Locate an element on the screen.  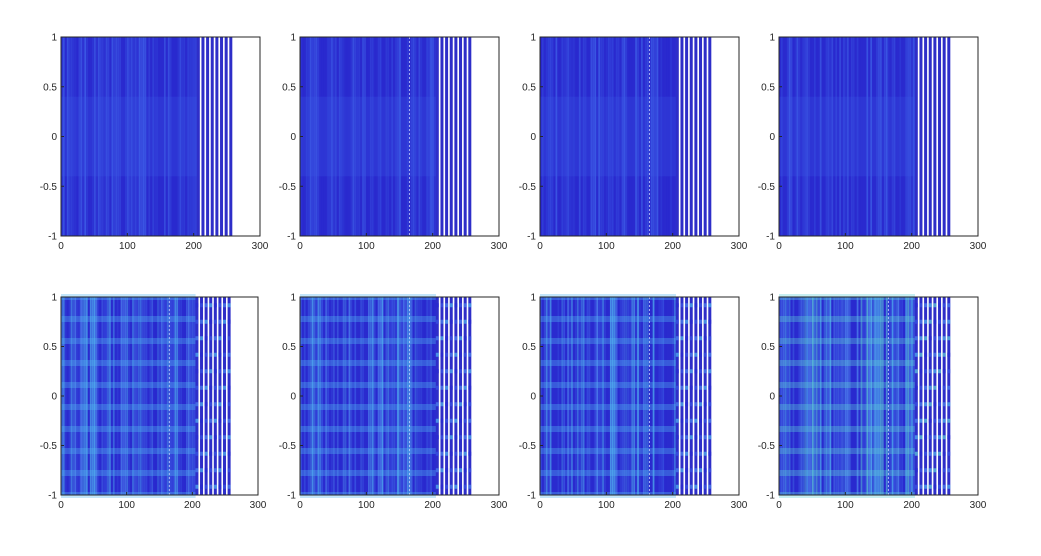
y-tick-label: 0 is located at coordinates (54, 137).